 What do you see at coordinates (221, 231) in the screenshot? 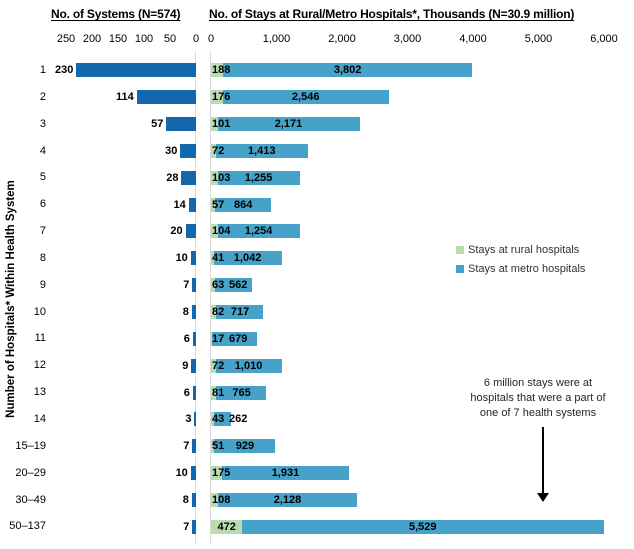
I see `rural-value-label: 104` at bounding box center [221, 231].